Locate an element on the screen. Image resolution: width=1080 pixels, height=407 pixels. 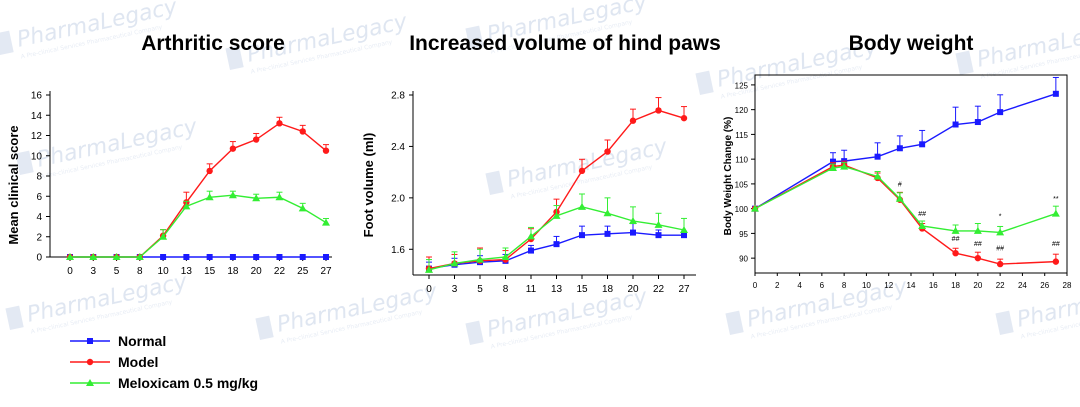
chart-title: Increased volume of hind paws is located at coordinates (565, 43).